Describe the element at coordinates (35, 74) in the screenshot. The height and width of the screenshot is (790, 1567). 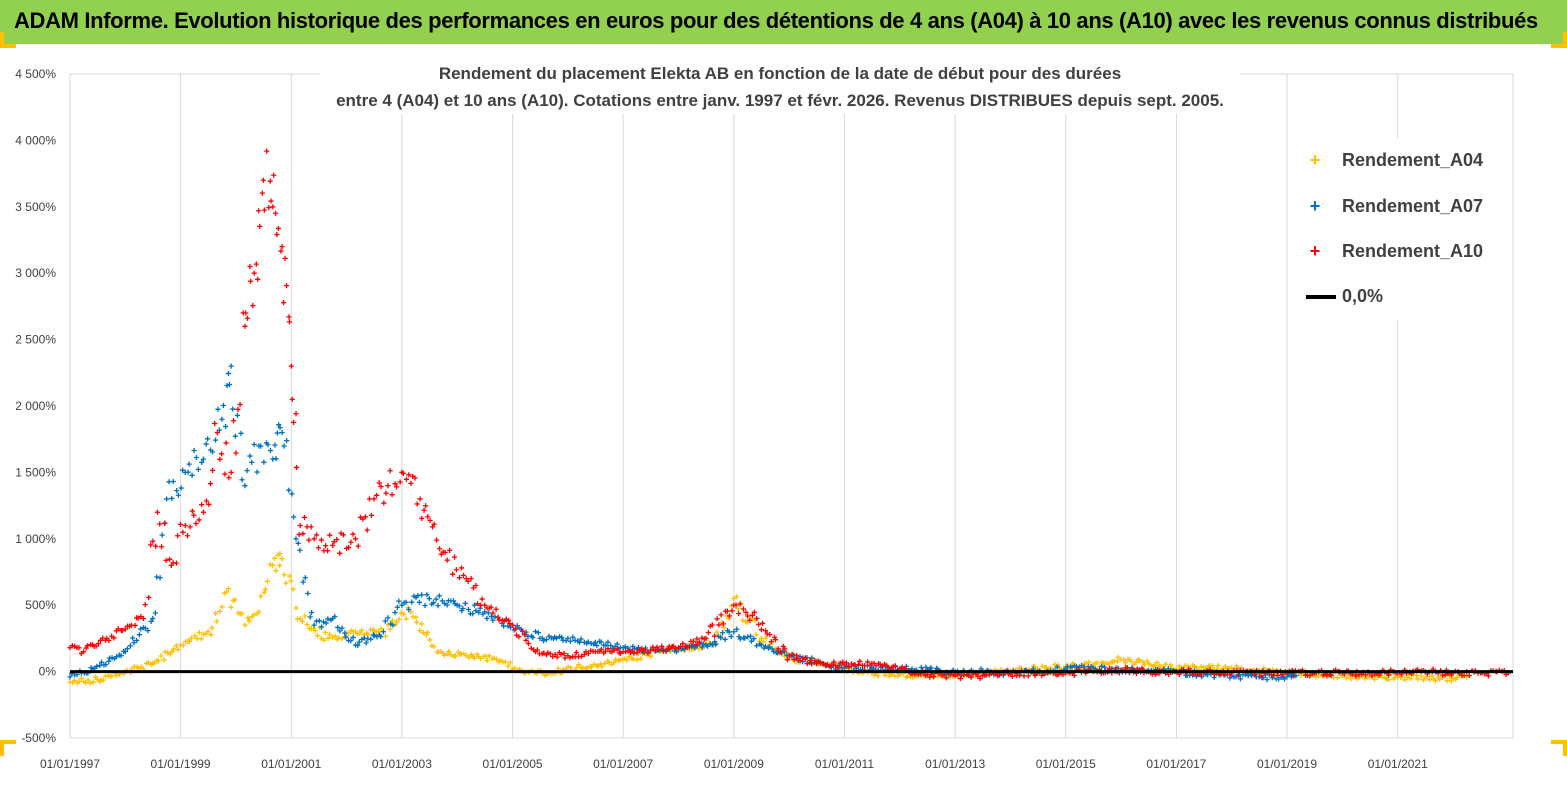
I see `y-tick-label: 4 500%` at that location.